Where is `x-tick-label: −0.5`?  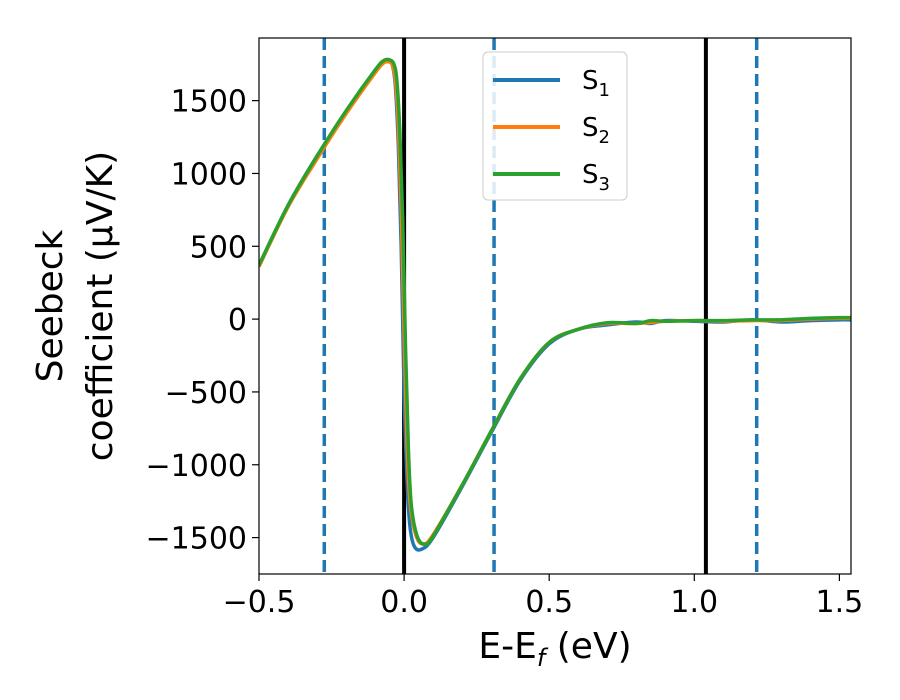
x-tick-label: −0.5 is located at coordinates (259, 602).